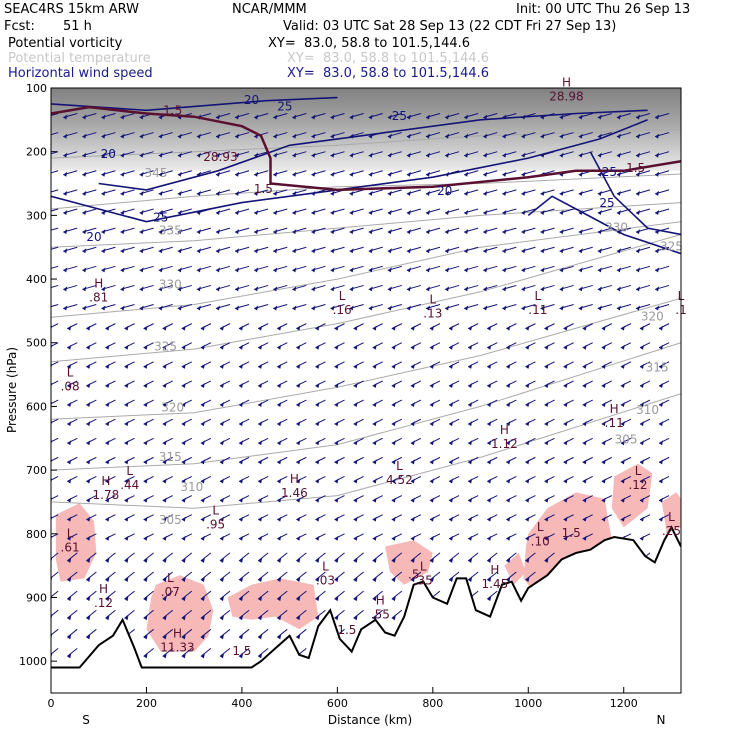 This screenshot has width=740, height=740. Describe the element at coordinates (369, 43) in the screenshot. I see `legend-pv-xy: XY= 83.0, 58.8 to 101.5,144.6` at that location.